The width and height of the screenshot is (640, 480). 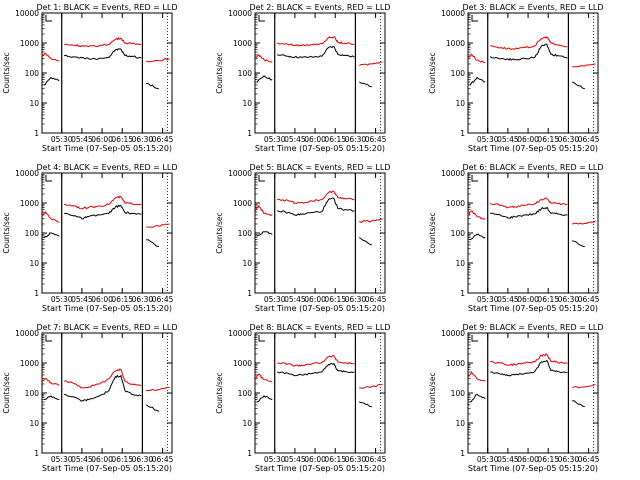 I want to click on y-tick-label: 1, so click(x=249, y=293).